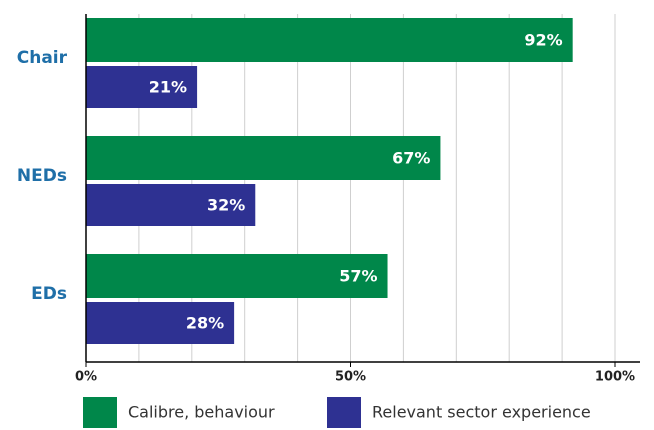  Describe the element at coordinates (543, 40) in the screenshot. I see `value-label: 92%` at that location.